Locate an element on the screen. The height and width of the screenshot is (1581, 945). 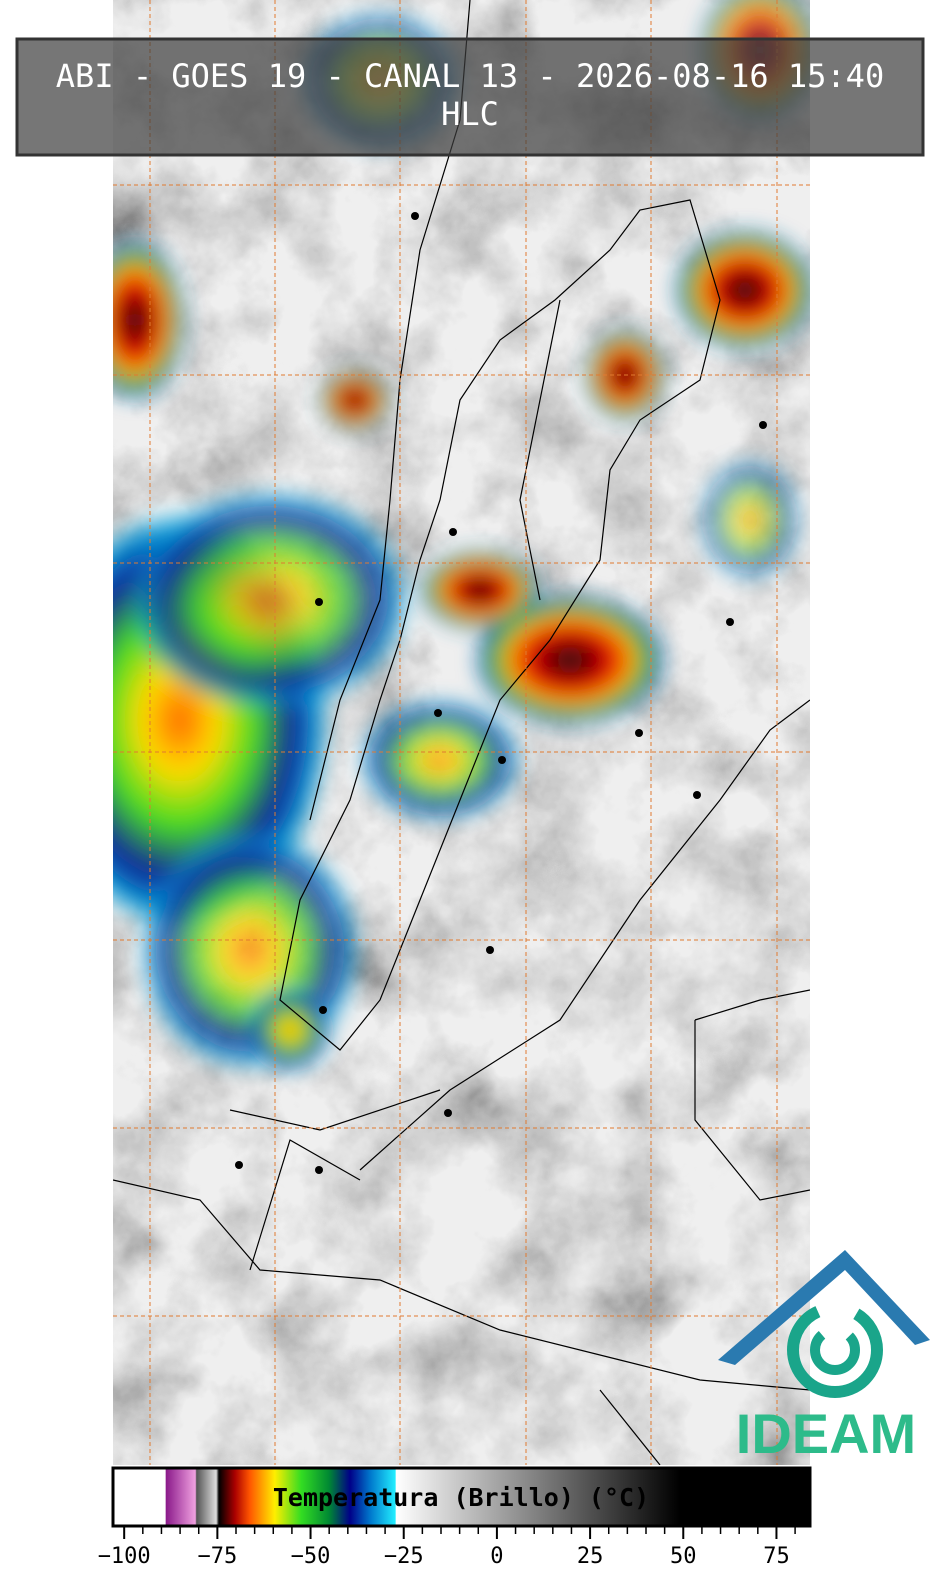
colorbar-label: Temperatura (Brillo) (°C) is located at coordinates (461, 1497).